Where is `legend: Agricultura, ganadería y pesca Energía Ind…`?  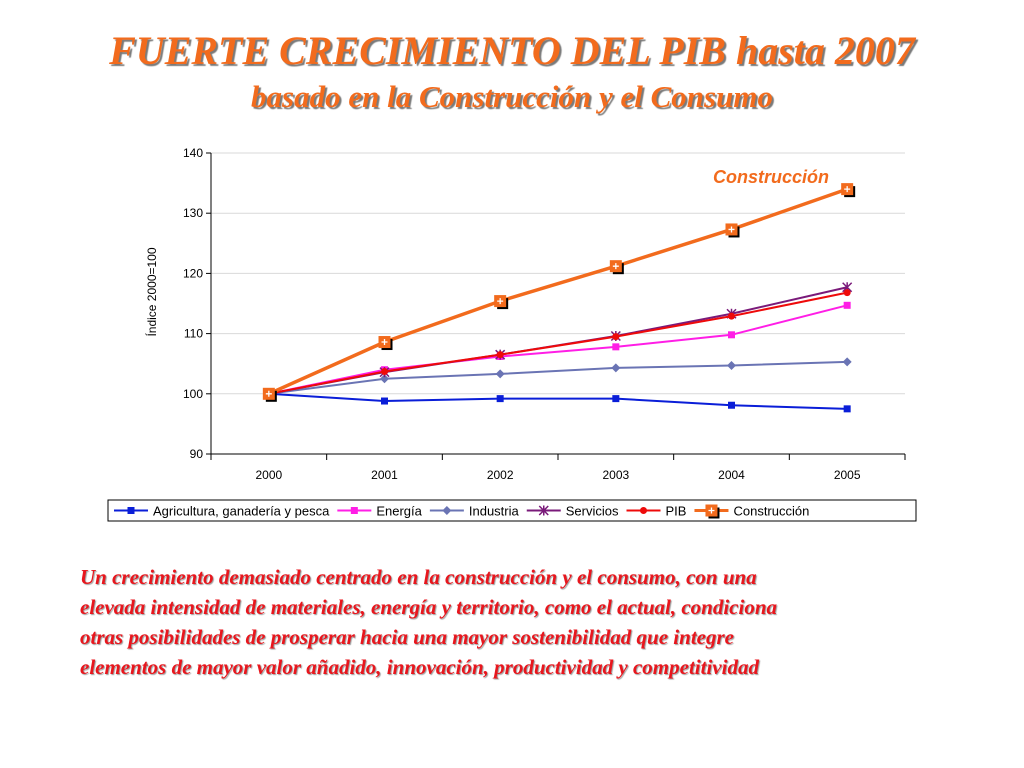
legend: Agricultura, ganadería y pesca Energía Ind… is located at coordinates (512, 510).